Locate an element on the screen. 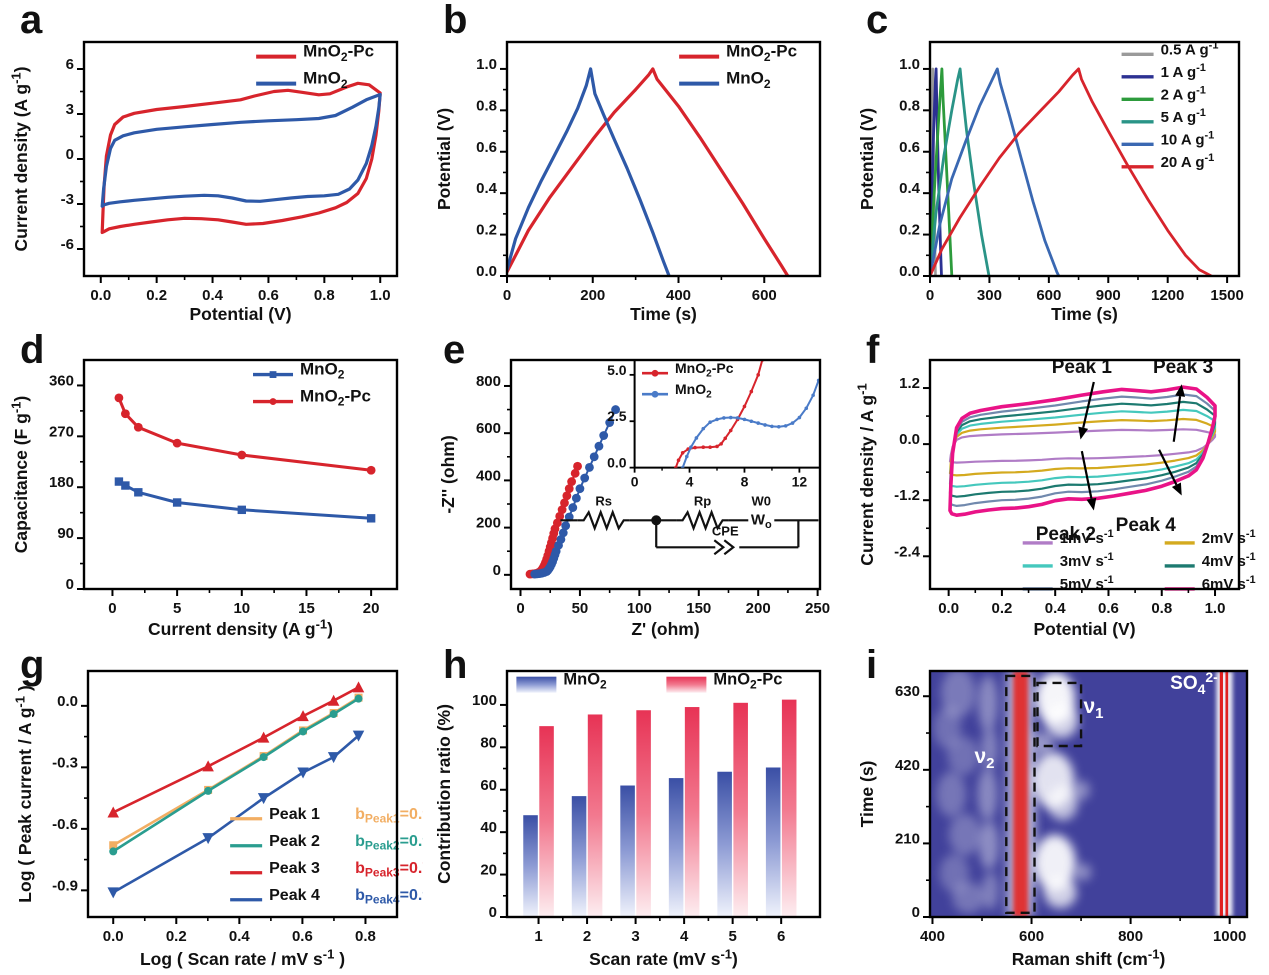 The height and width of the screenshot is (975, 1269). svg-text: 800 is located at coordinates (488, 381).